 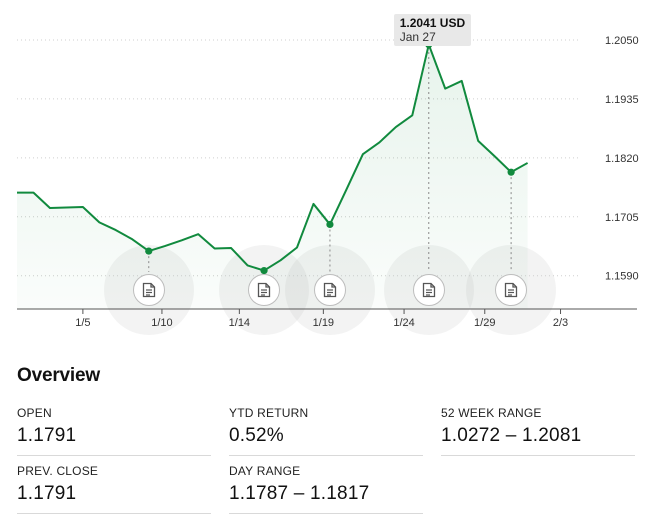 I want to click on stat-value: 0.52%, so click(x=256, y=435).